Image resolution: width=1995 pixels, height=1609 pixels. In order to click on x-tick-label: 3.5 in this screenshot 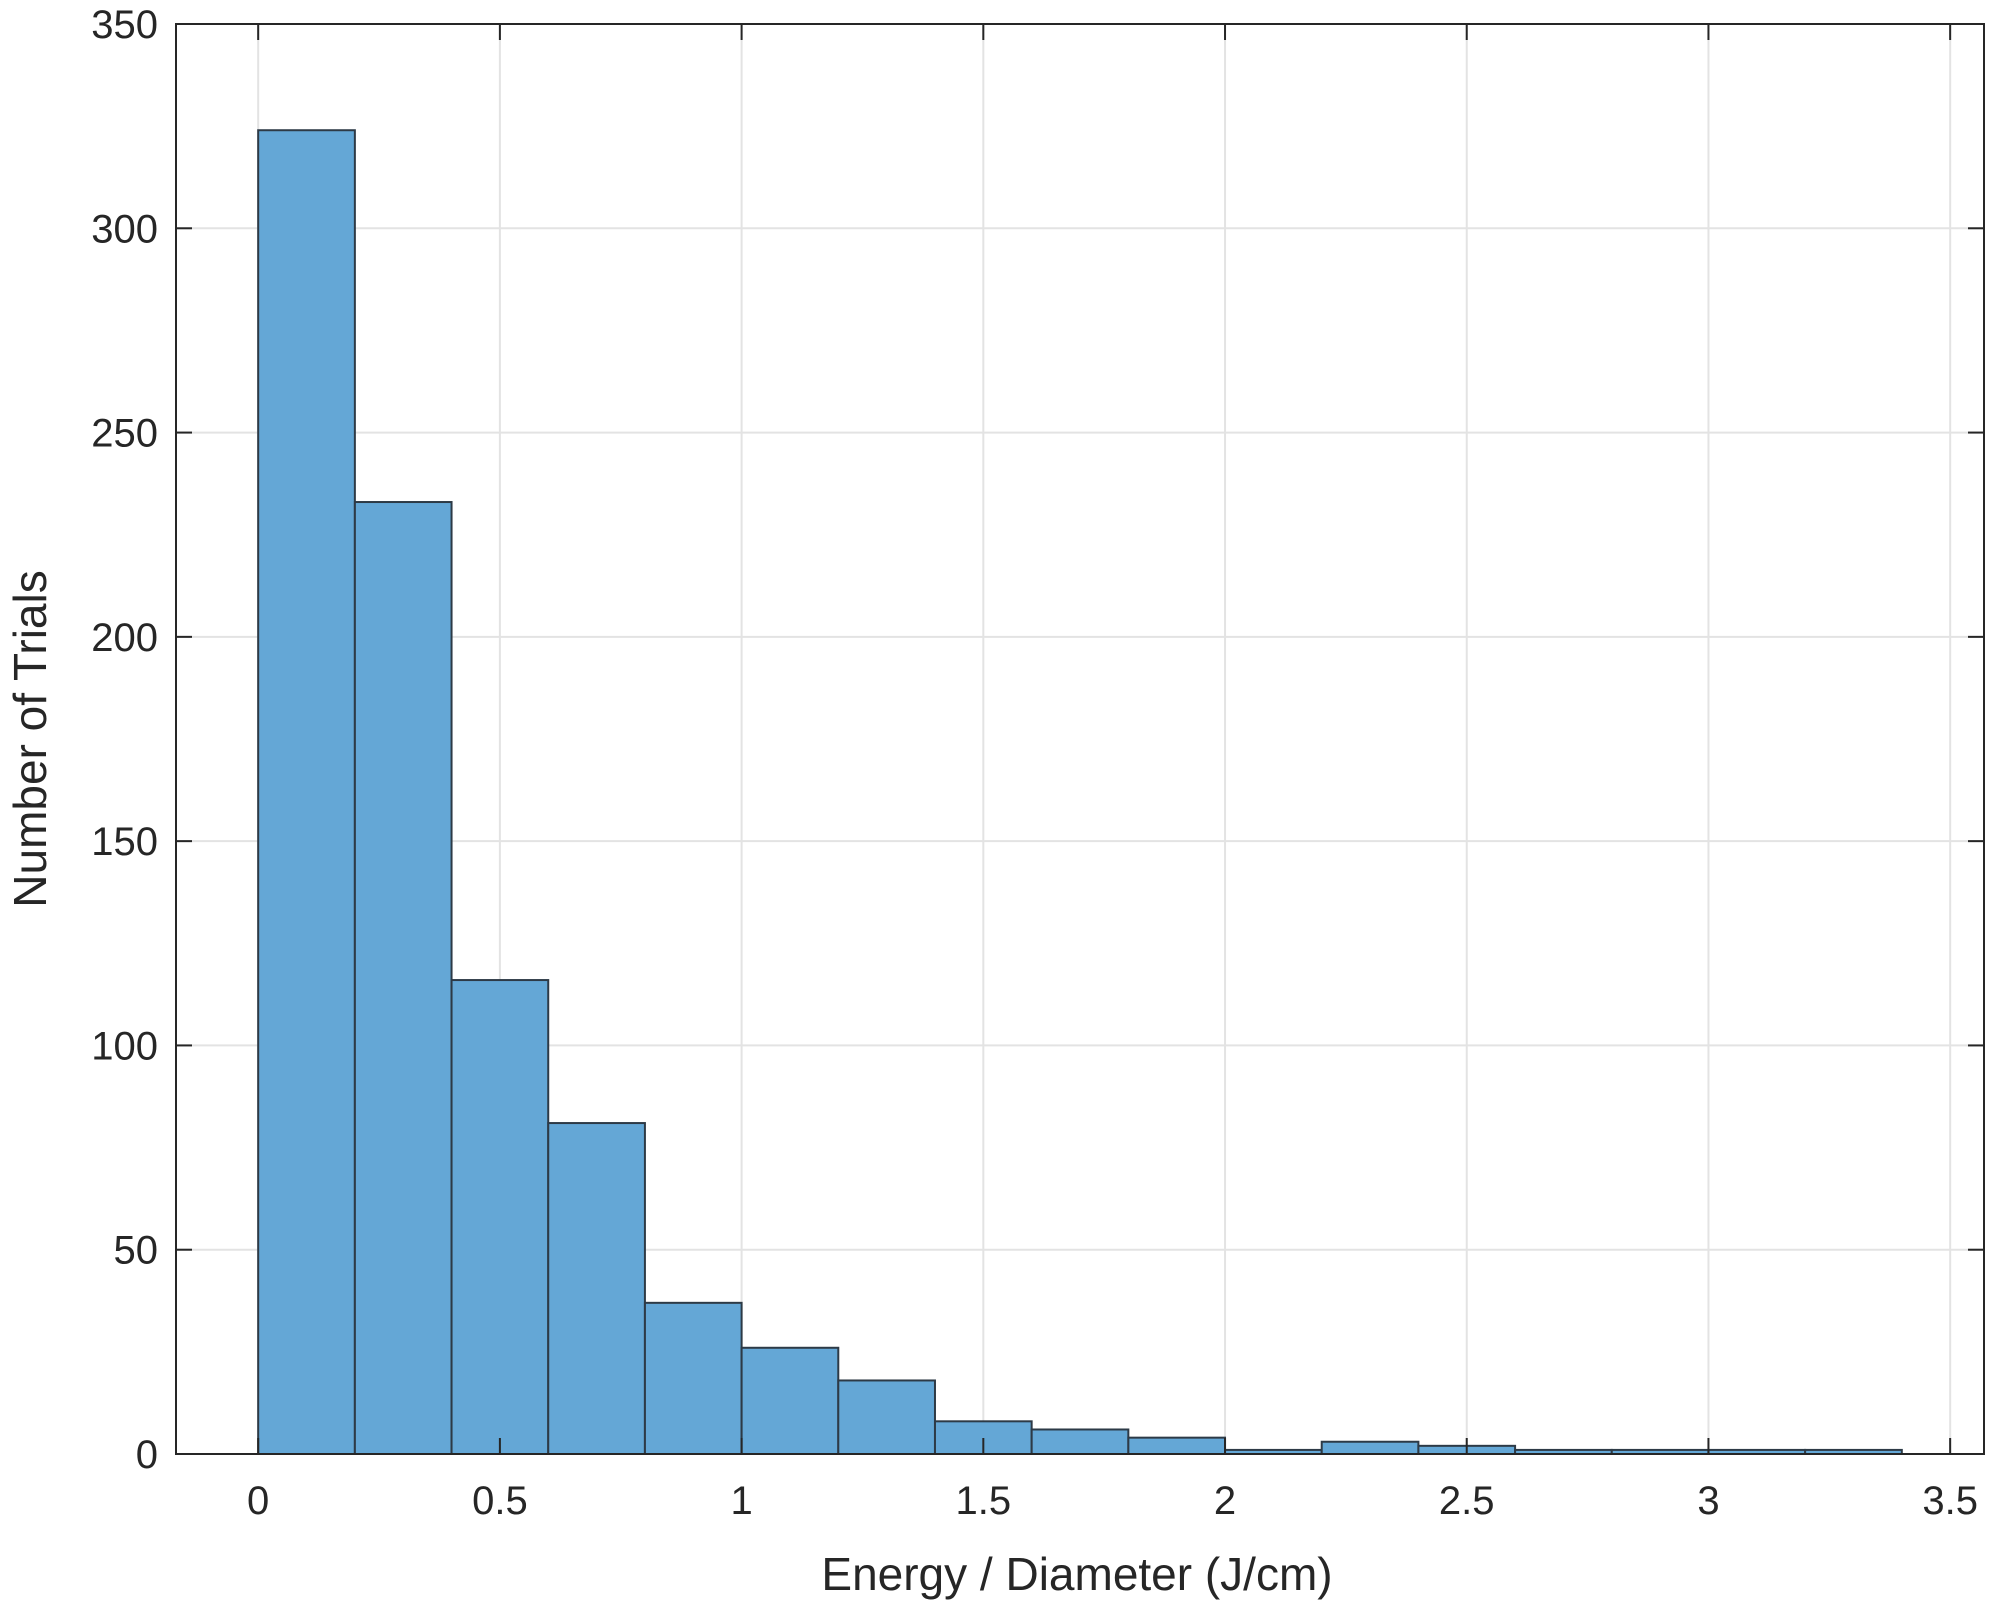, I will do `click(1950, 1501)`.